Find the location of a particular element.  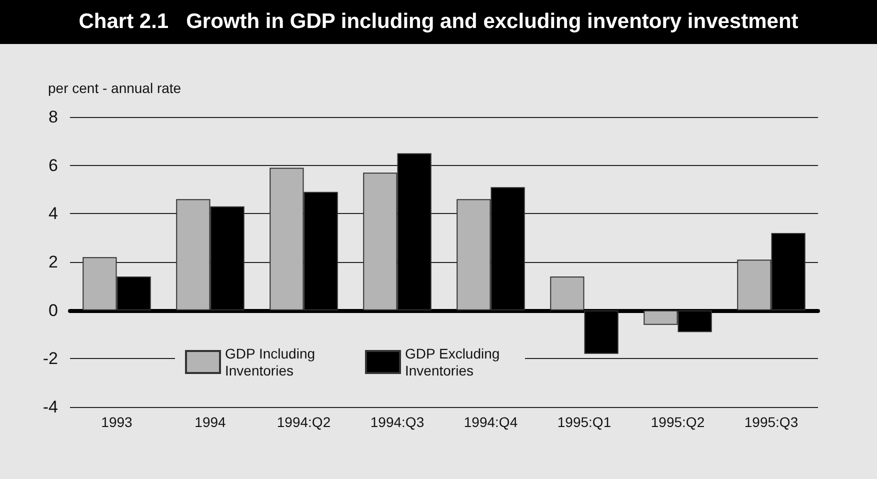

legend-label: GDP Excluding Inventories is located at coordinates (454, 362).